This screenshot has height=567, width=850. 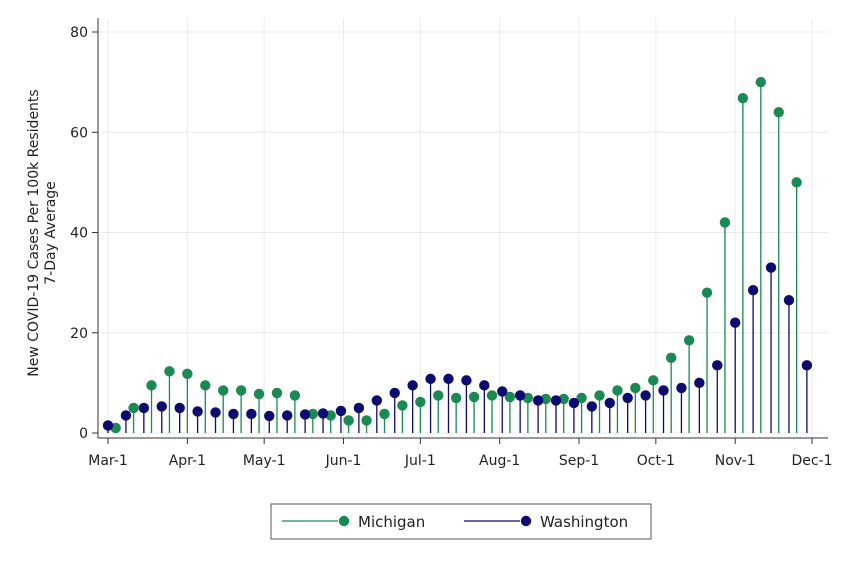 I want to click on x-tick-label: Aug-1, so click(x=499, y=461).